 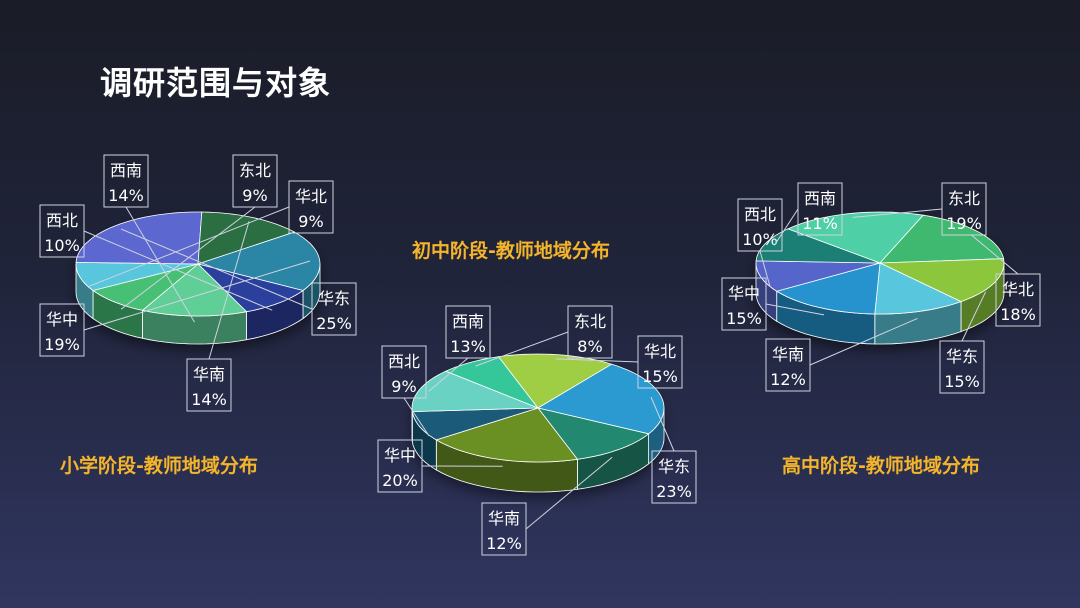 I want to click on slice-value-senior-2: 15%, so click(x=962, y=381).